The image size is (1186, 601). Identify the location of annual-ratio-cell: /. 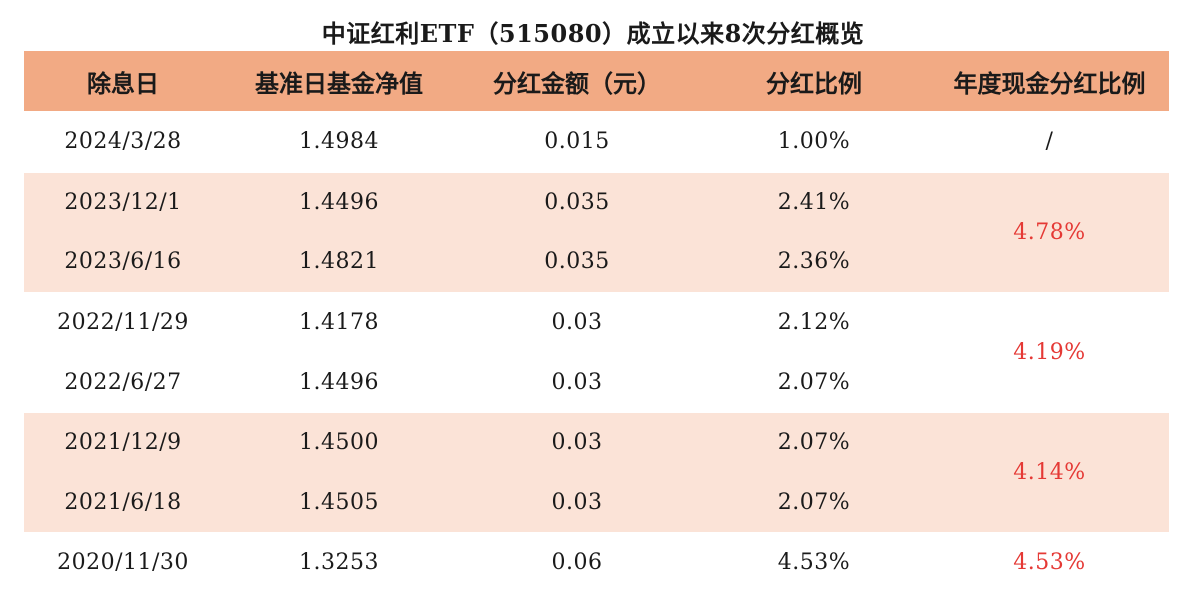
(1049, 142).